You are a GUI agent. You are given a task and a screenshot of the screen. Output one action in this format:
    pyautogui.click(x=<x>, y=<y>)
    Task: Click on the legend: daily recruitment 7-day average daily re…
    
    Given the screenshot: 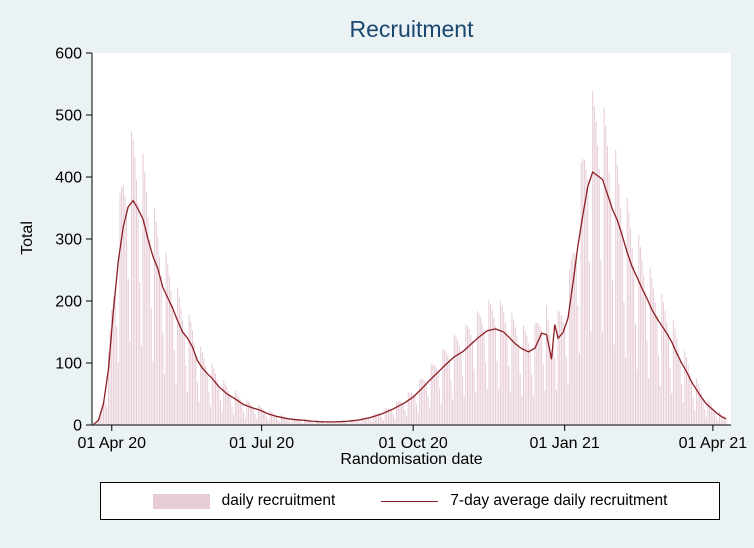 What is the action you would take?
    pyautogui.click(x=410, y=501)
    